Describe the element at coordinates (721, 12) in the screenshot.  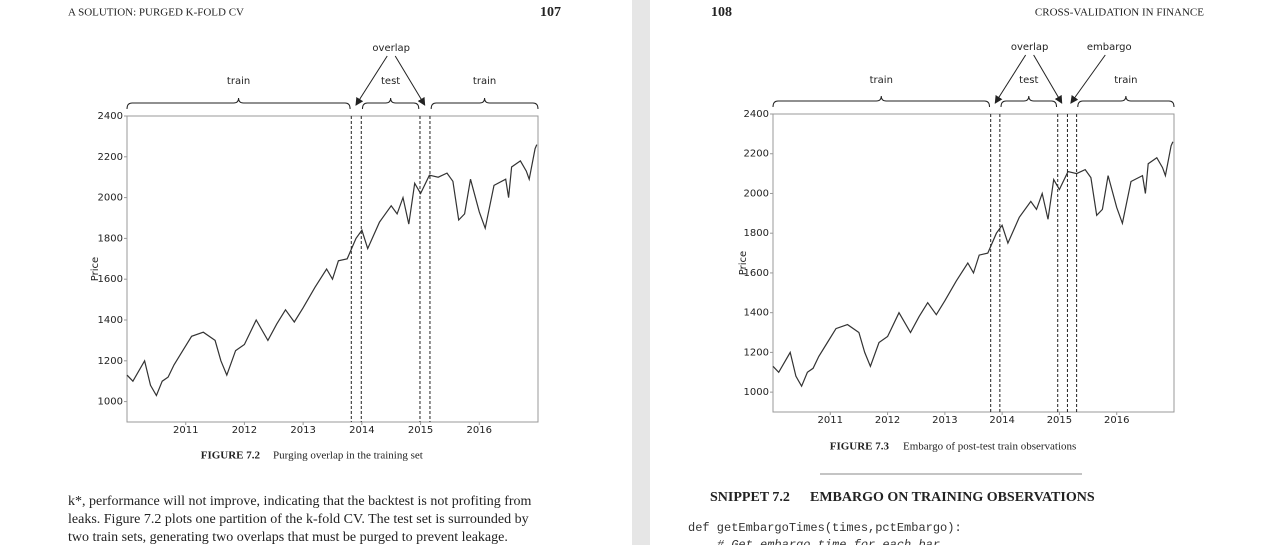
I see `page-number: 108` at that location.